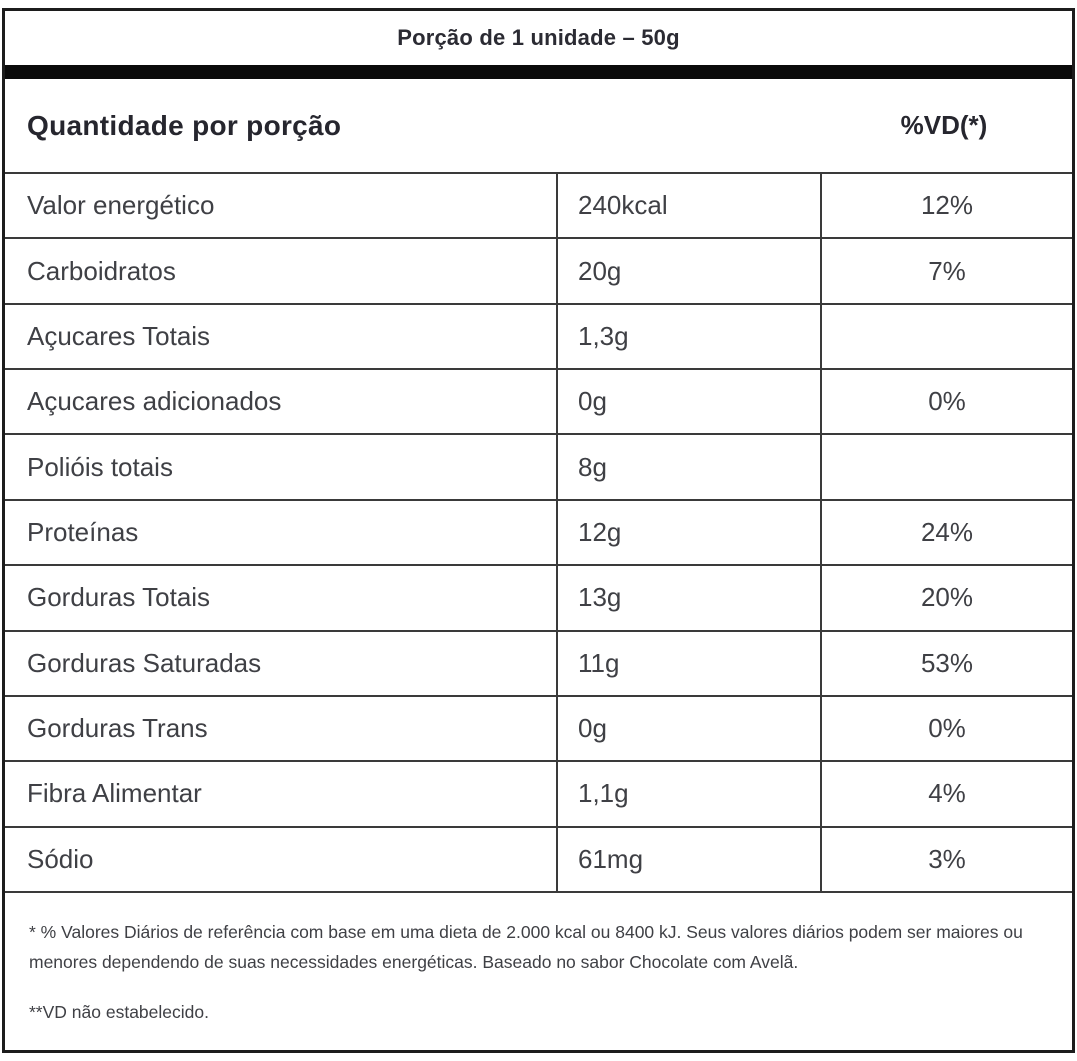 This screenshot has width=1077, height=1061. Describe the element at coordinates (60, 858) in the screenshot. I see `nutrient-label: Sódio` at that location.